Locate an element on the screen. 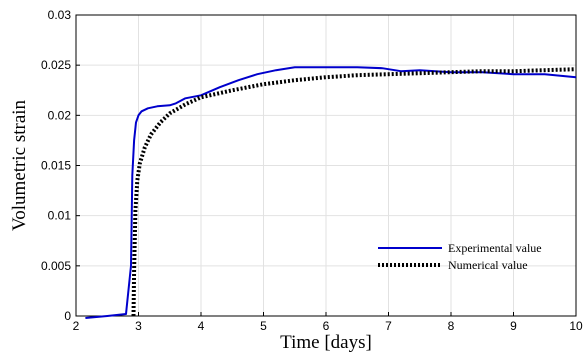 This screenshot has height=356, width=585. x-axis-title: Time [days] is located at coordinates (326, 342).